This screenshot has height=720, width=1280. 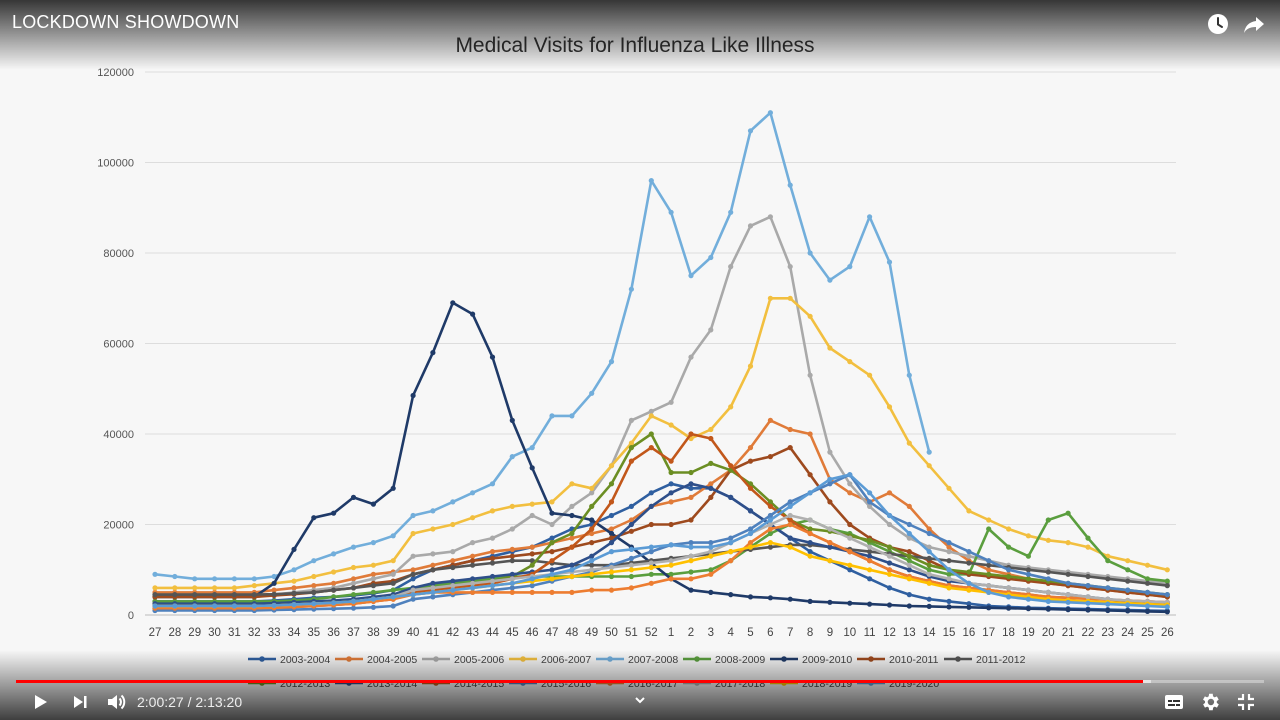 What do you see at coordinates (889, 633) in the screenshot?
I see `x-tick-label: 12` at bounding box center [889, 633].